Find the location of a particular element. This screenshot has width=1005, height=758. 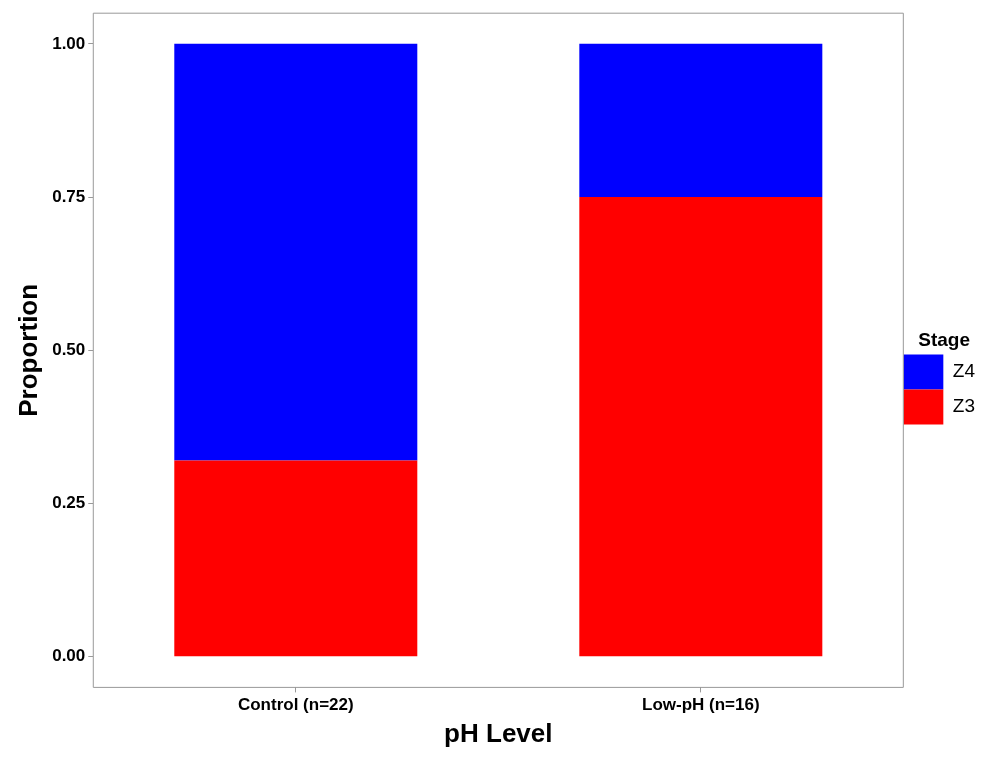

y-tick-label: 1.00 is located at coordinates (69, 43).